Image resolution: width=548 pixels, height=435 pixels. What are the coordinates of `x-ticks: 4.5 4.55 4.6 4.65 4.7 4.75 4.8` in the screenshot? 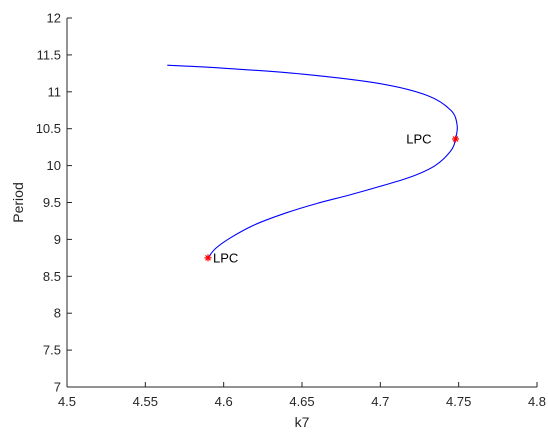 It's located at (302, 395).